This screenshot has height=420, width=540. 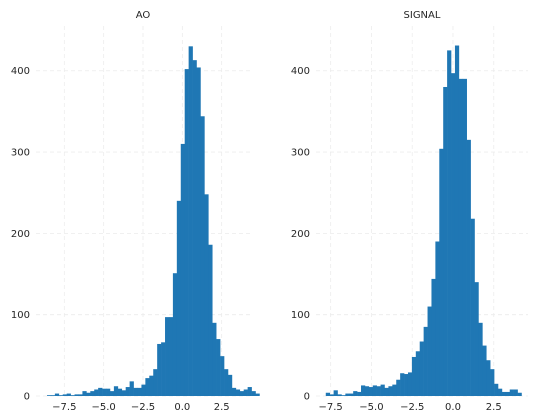 What do you see at coordinates (27, 397) in the screenshot?
I see `y-tick-label-ao-0: 0` at bounding box center [27, 397].